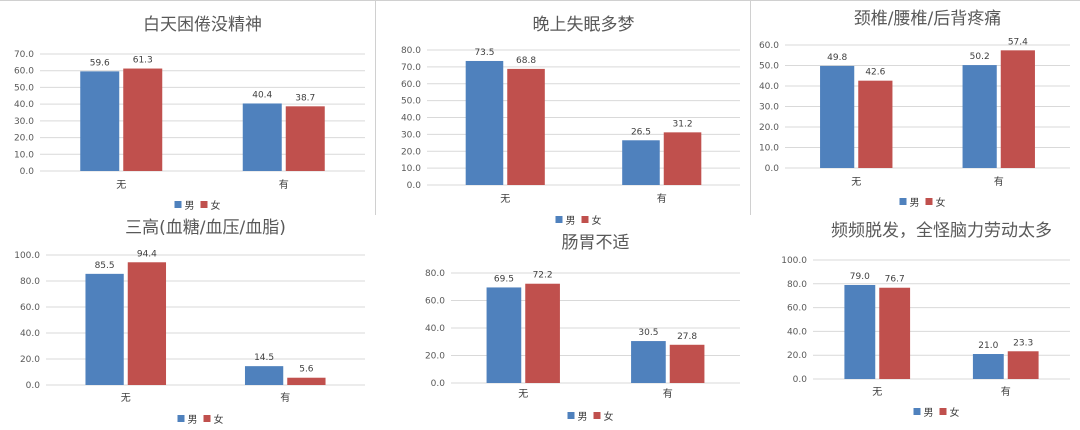  I want to click on data-label: 40.4, so click(262, 95).